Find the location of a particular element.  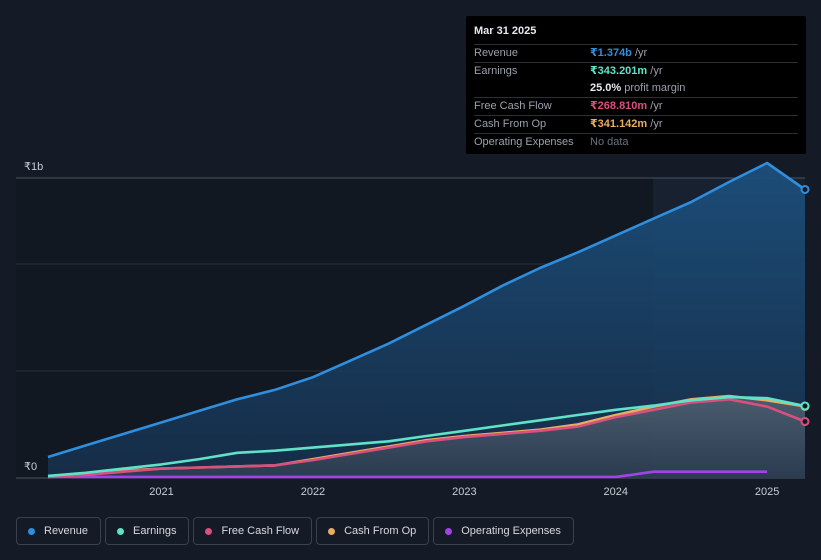

legend-item-earnings: Earnings is located at coordinates (147, 531).